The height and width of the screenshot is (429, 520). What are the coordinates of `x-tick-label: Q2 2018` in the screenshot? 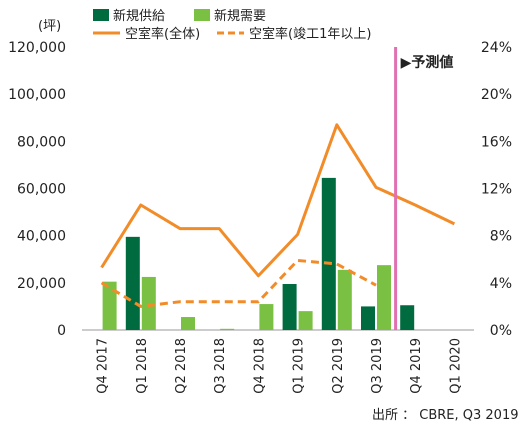 It's located at (181, 366).